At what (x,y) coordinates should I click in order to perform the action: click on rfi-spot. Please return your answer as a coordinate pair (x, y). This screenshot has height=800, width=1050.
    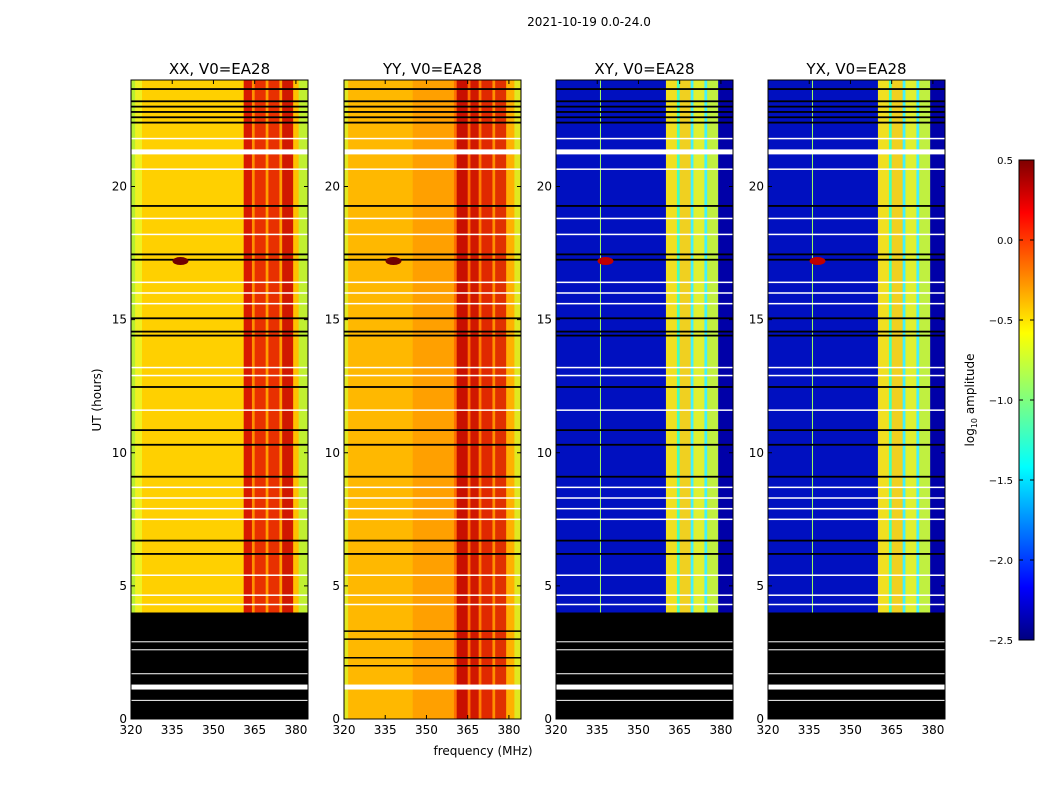
    Looking at the image, I should click on (605, 261).